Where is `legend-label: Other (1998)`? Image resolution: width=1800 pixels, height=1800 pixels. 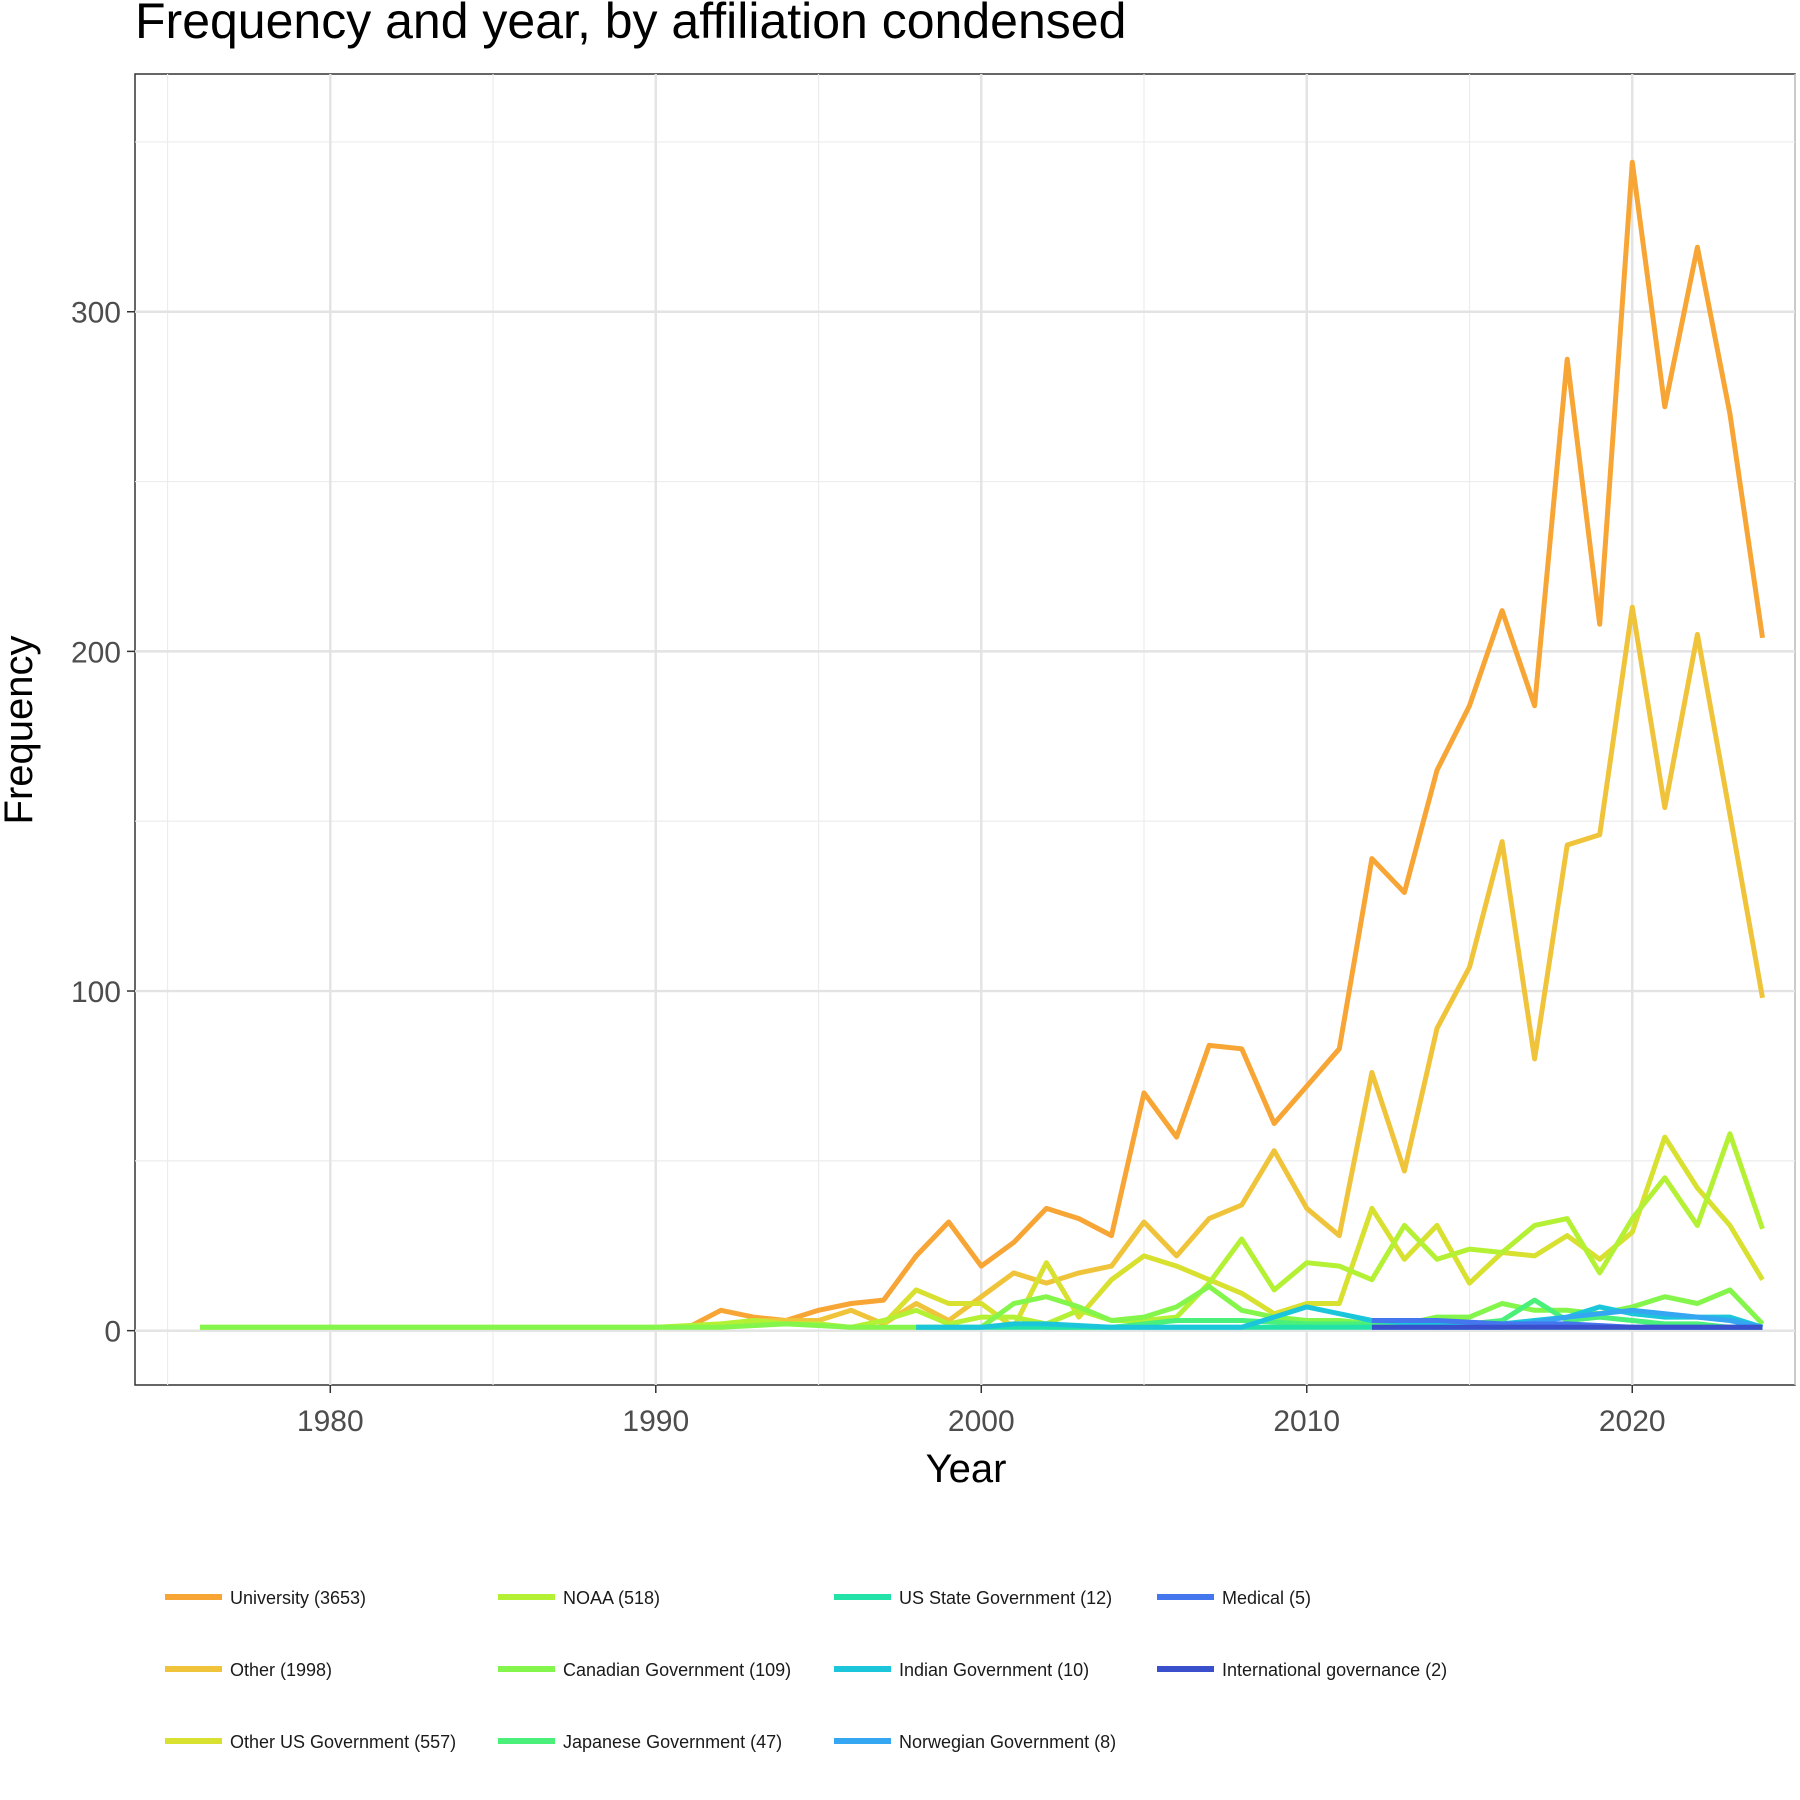
legend-label: Other (1998) is located at coordinates (281, 1670).